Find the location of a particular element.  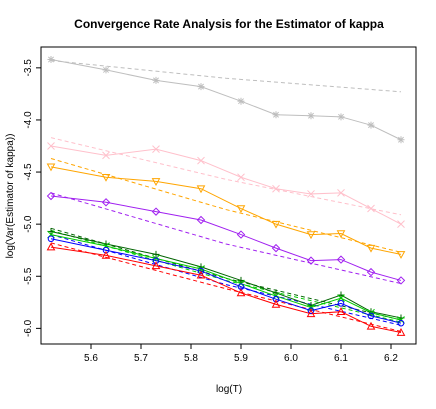

x-axis: 5.6 5.7 5.8 5.9 6.0 6.1 6.2 is located at coordinates (241, 354).